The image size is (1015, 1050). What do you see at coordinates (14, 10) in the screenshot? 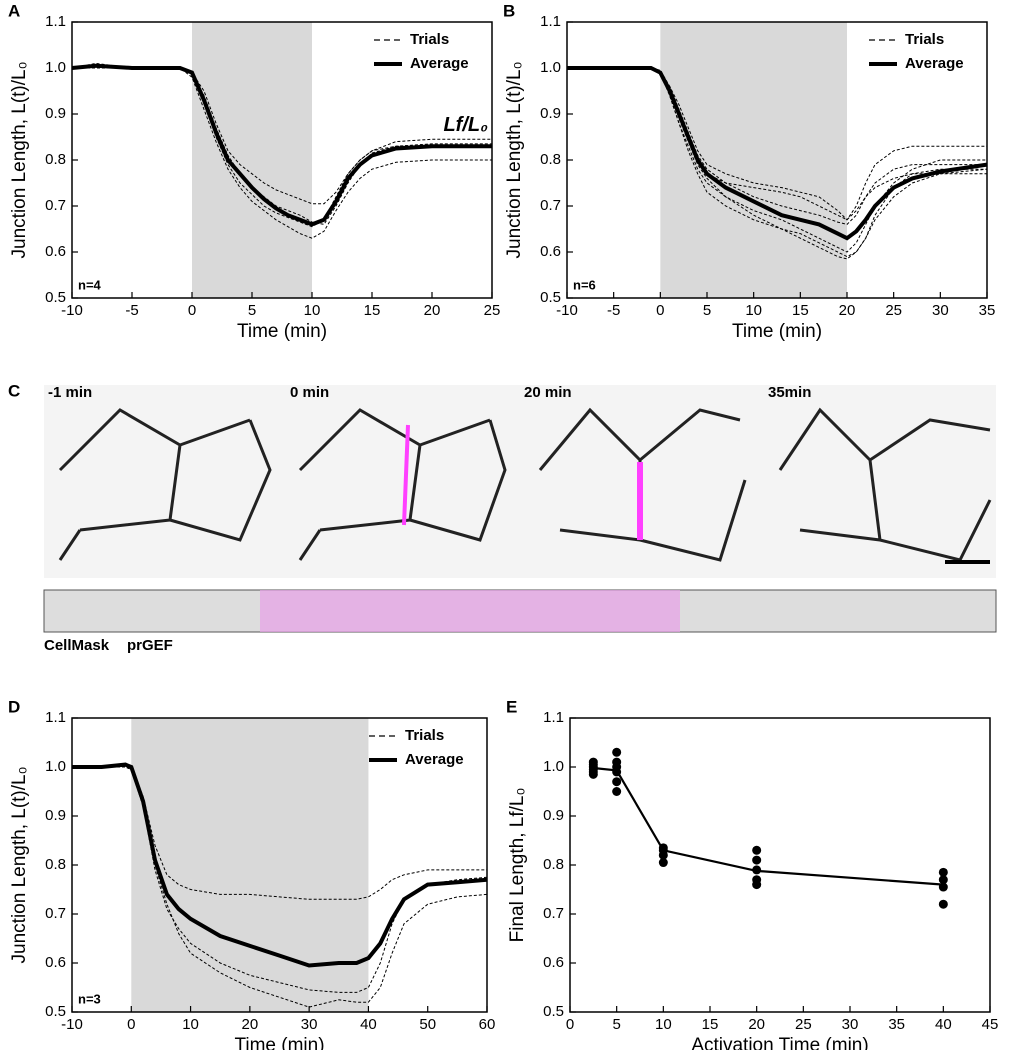
I see `panel-letter: A` at bounding box center [14, 10].